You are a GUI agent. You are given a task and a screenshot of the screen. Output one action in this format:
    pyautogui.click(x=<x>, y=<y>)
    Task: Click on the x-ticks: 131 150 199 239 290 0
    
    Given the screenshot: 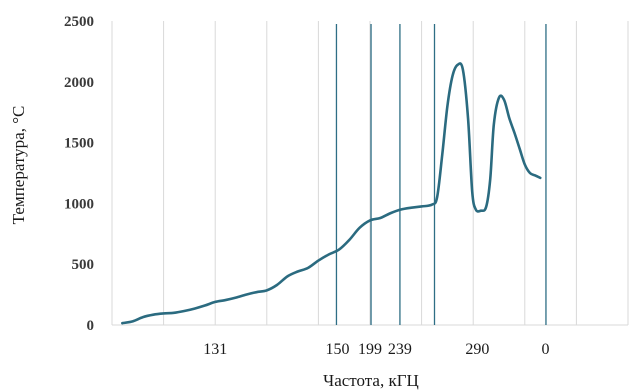 What is the action you would take?
    pyautogui.click(x=376, y=349)
    